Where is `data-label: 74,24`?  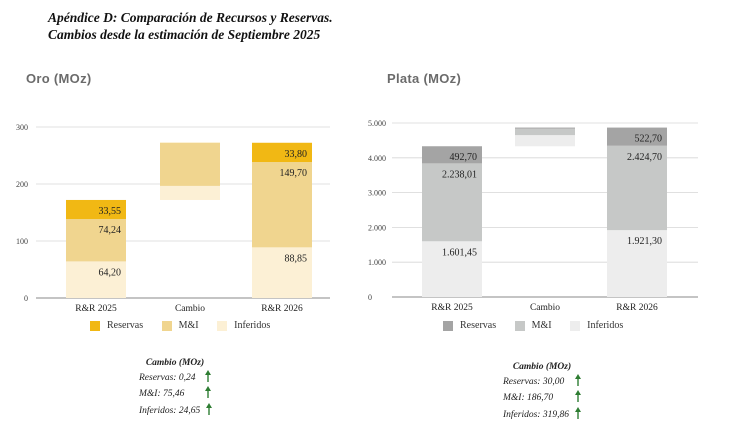 data-label: 74,24 is located at coordinates (110, 230).